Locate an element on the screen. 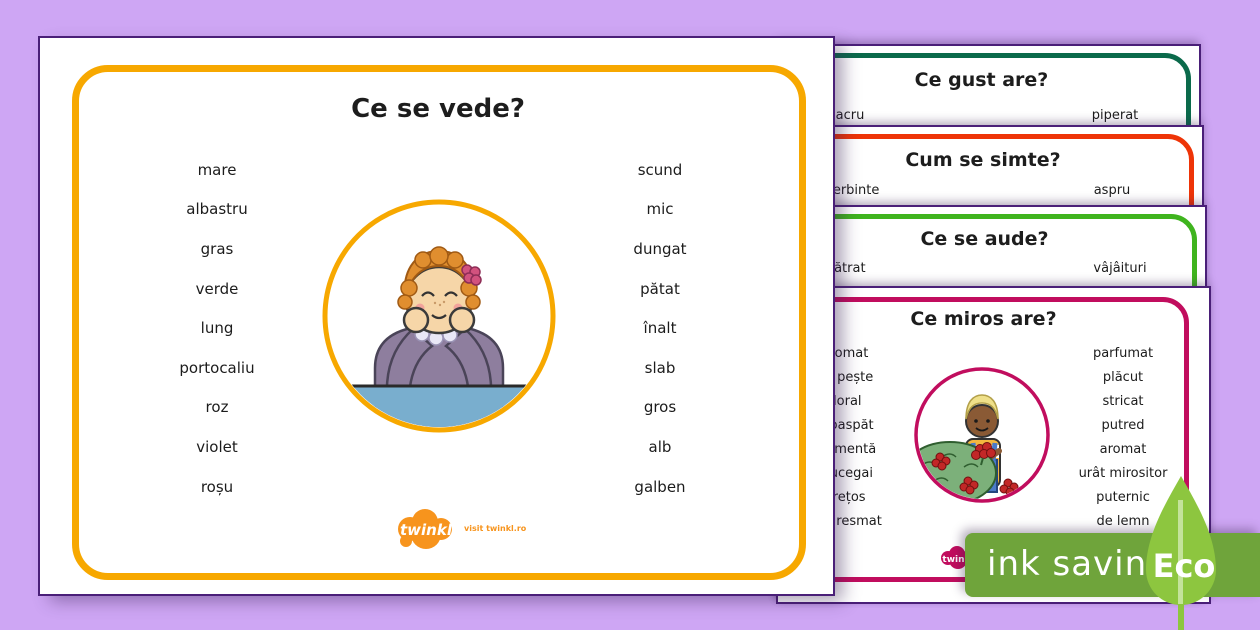 The width and height of the screenshot is (1260, 630). word: plăcut is located at coordinates (1123, 377).